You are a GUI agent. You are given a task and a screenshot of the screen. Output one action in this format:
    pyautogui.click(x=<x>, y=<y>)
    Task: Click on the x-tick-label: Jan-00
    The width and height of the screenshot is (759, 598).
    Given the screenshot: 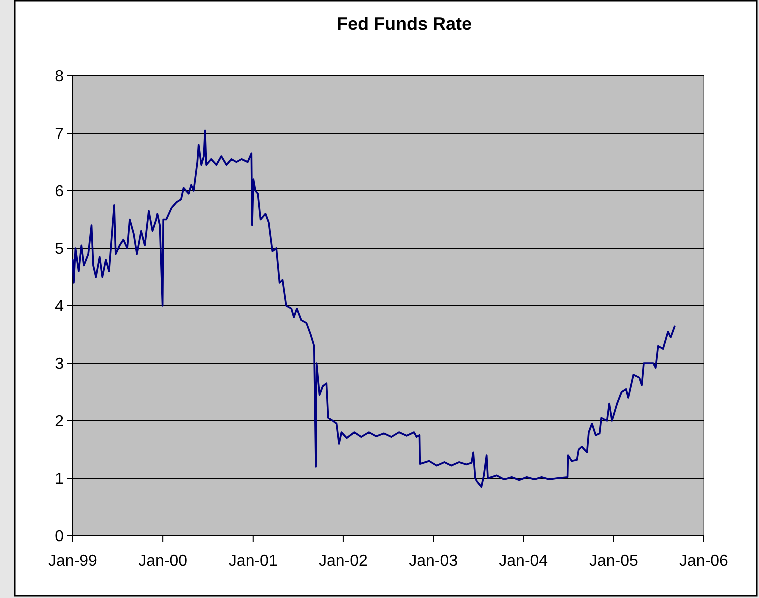 What is the action you would take?
    pyautogui.click(x=163, y=561)
    